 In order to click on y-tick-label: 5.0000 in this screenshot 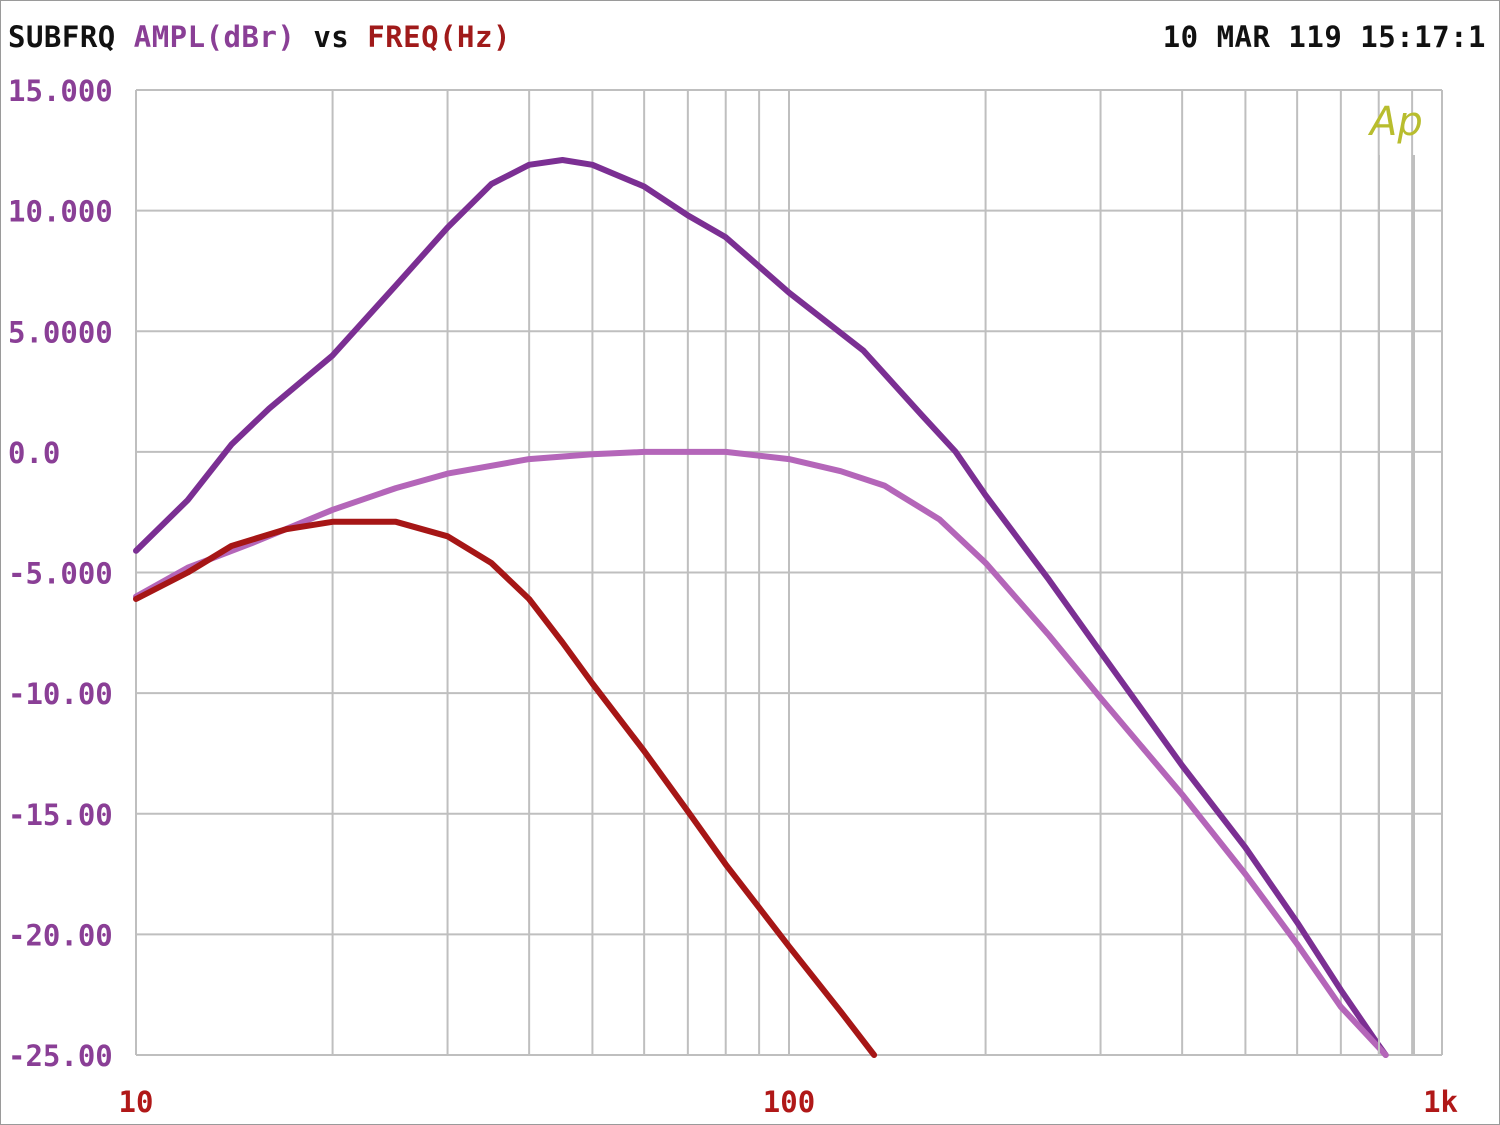, I will do `click(60, 332)`.